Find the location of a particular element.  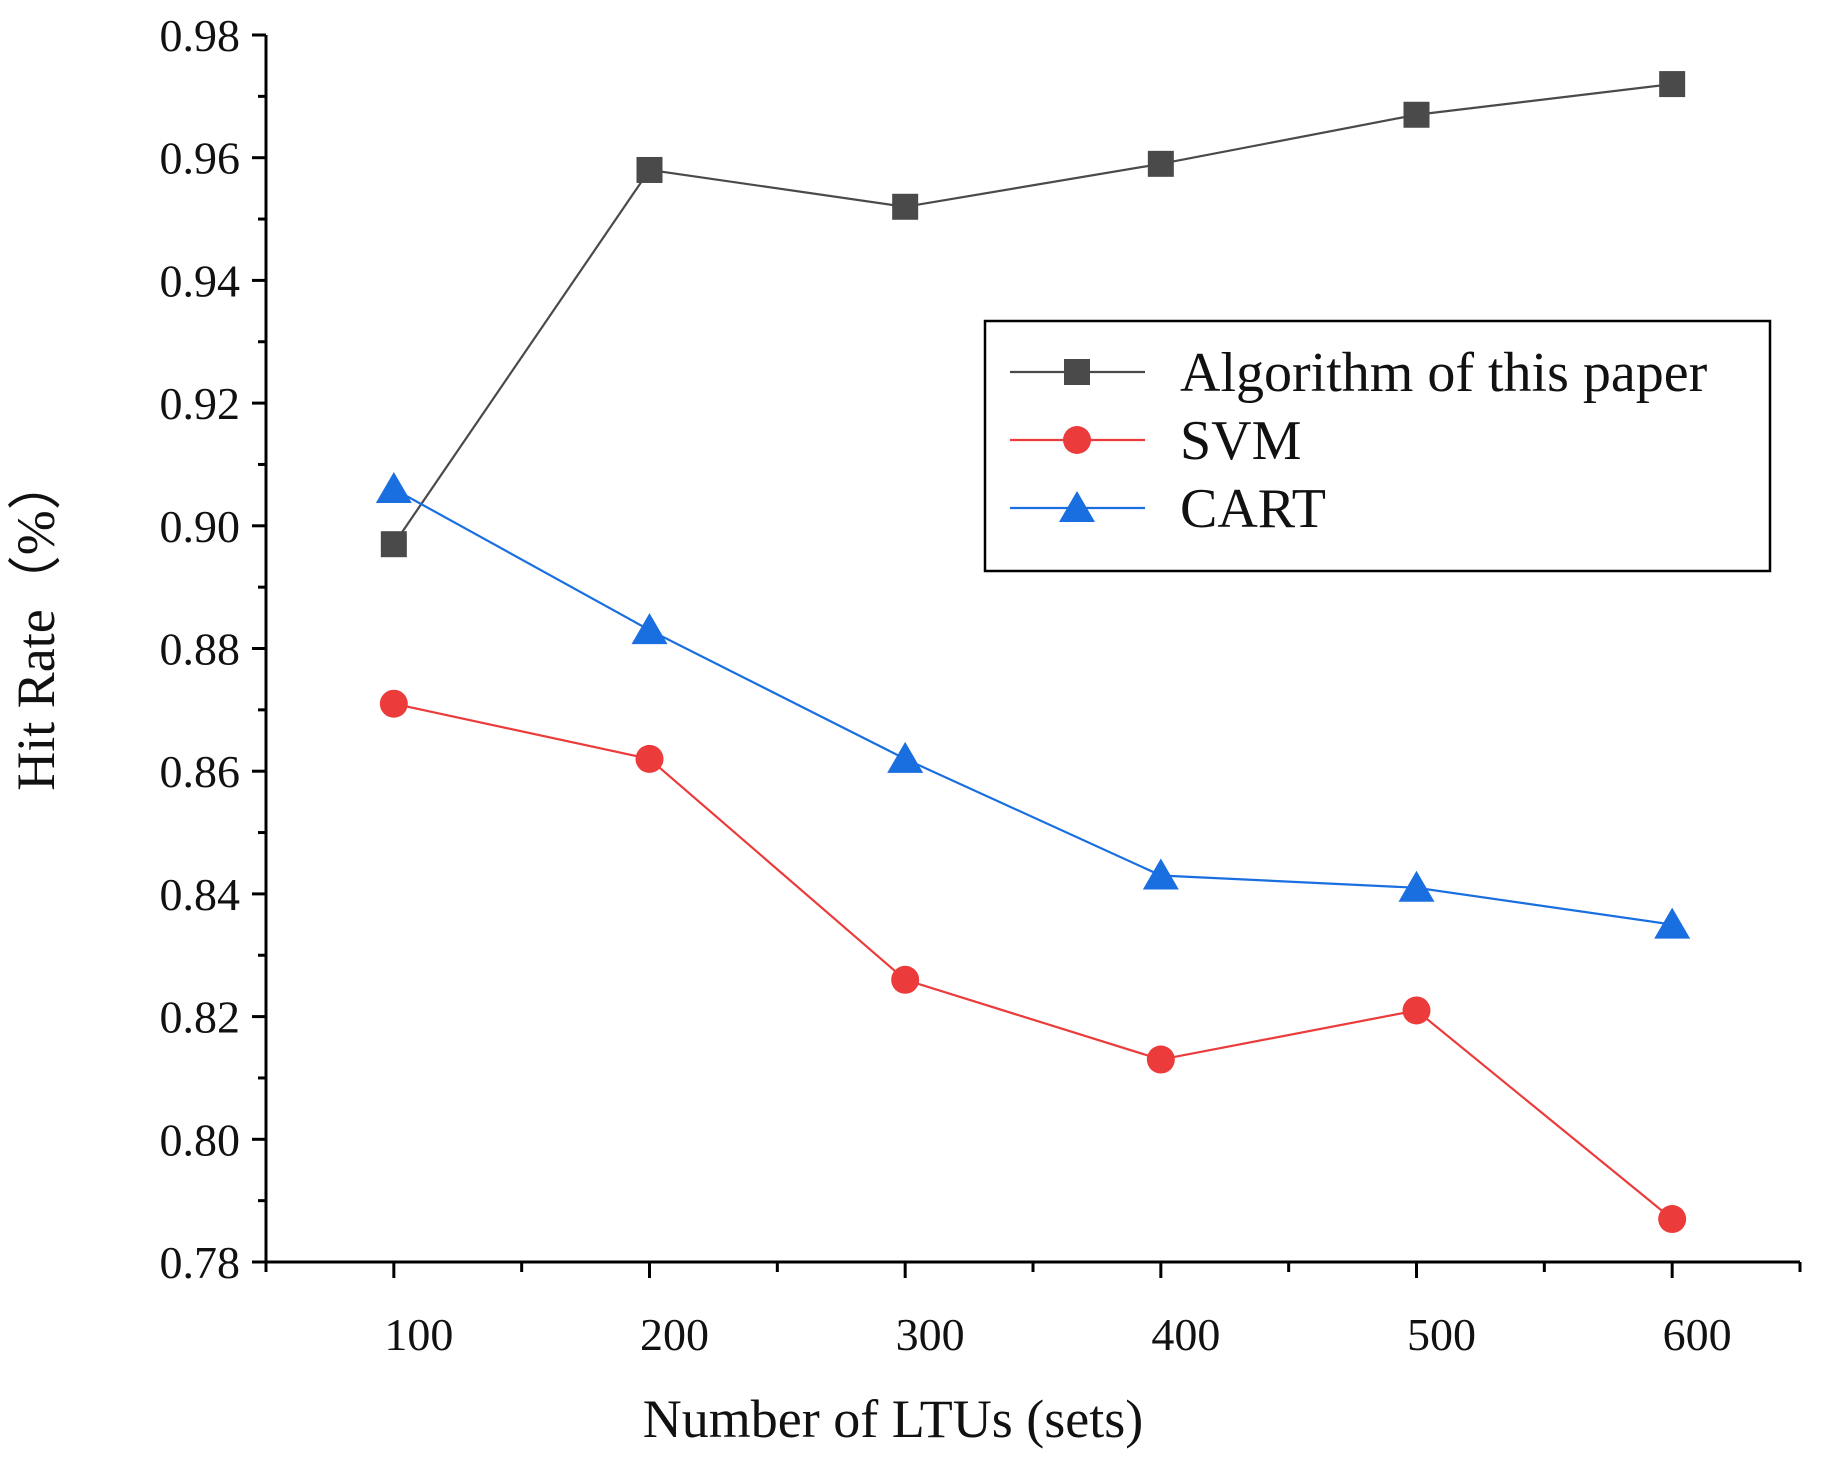

y-tick-label: 0.92 is located at coordinates (200, 403).